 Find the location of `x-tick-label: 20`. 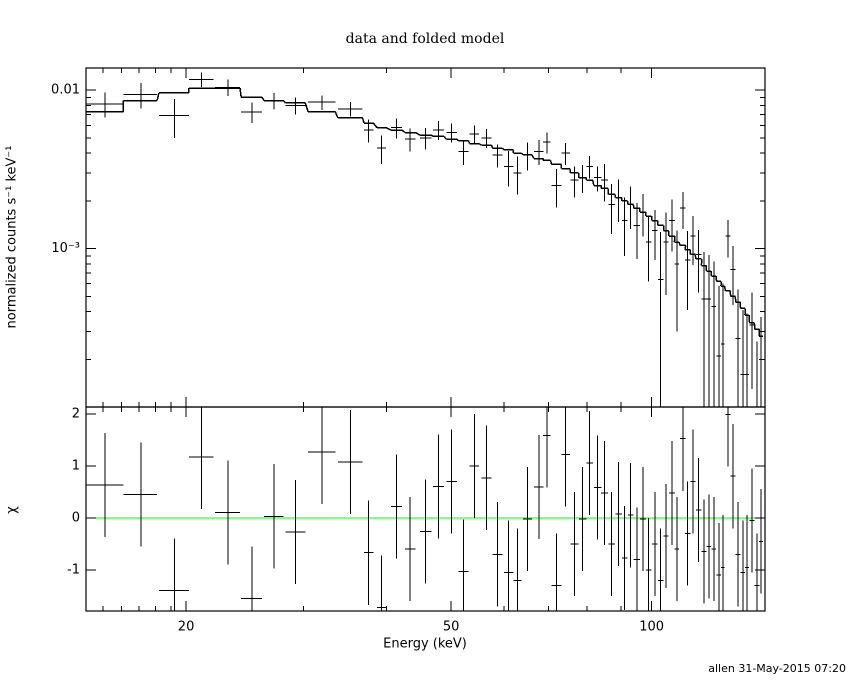

x-tick-label: 20 is located at coordinates (186, 627).